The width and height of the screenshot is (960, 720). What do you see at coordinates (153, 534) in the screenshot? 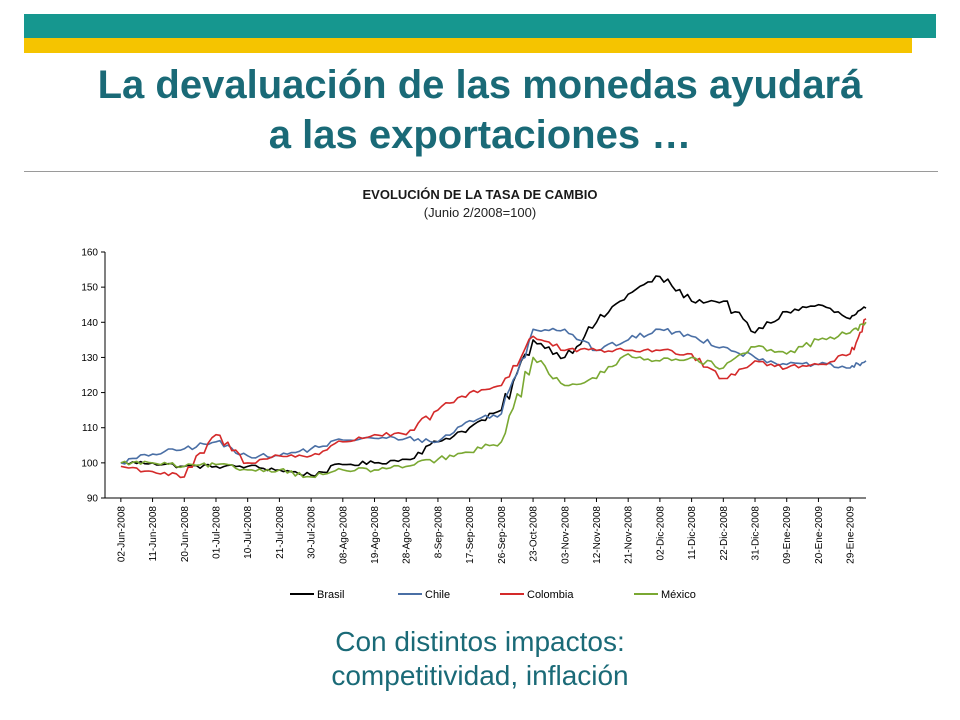
I see `x-tick-label: 11-Jun-2008` at bounding box center [153, 534].